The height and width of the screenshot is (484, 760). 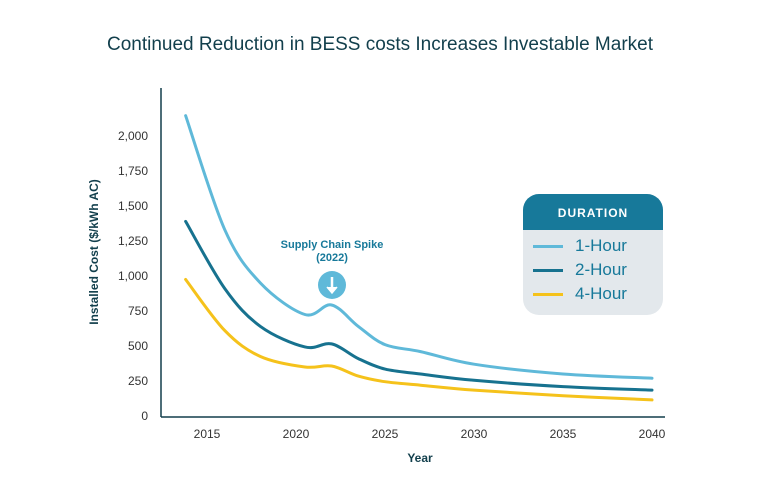 I want to click on legend-label: 2-Hour, so click(x=601, y=269).